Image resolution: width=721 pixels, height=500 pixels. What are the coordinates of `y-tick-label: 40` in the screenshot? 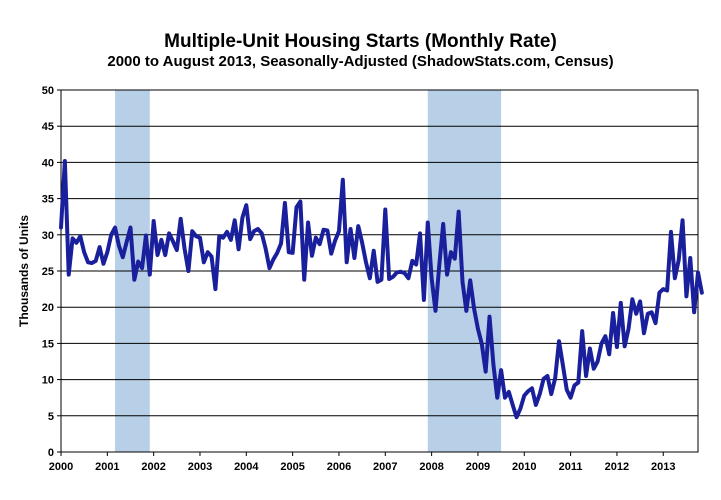 It's located at (48, 163).